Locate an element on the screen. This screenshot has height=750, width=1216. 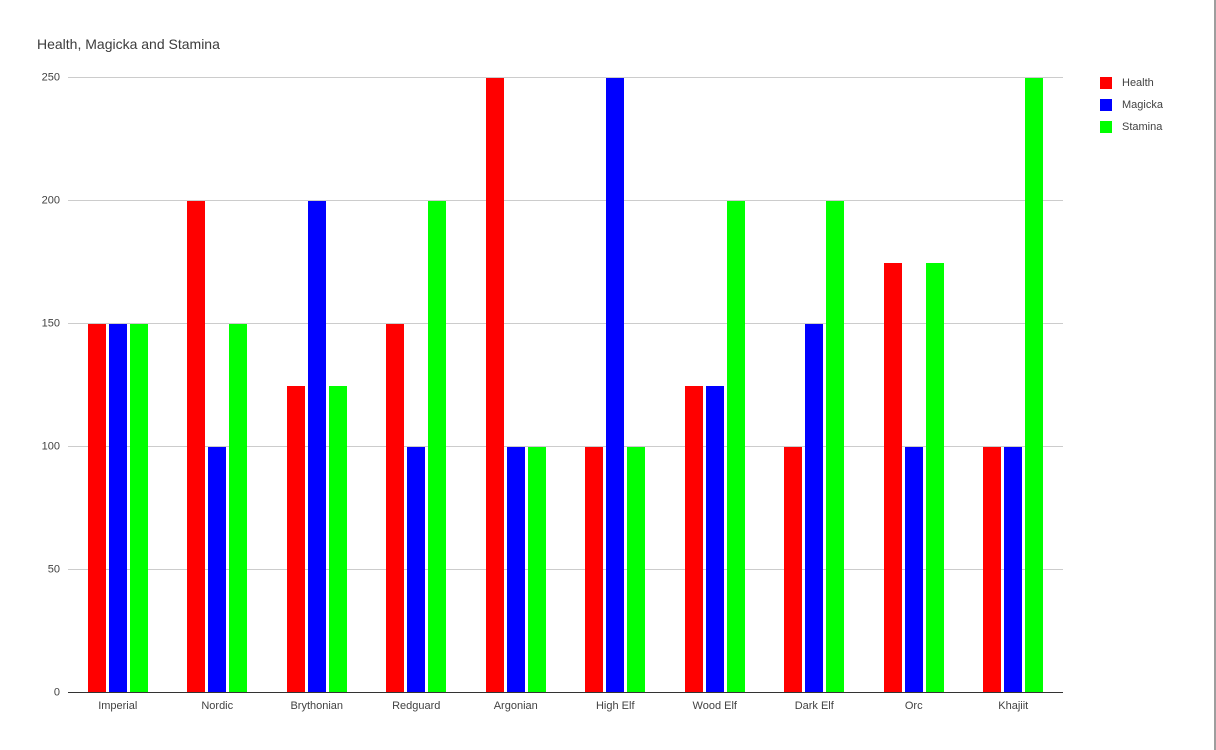
x-tick-label-dark-elf: Dark Elf is located at coordinates (814, 706).